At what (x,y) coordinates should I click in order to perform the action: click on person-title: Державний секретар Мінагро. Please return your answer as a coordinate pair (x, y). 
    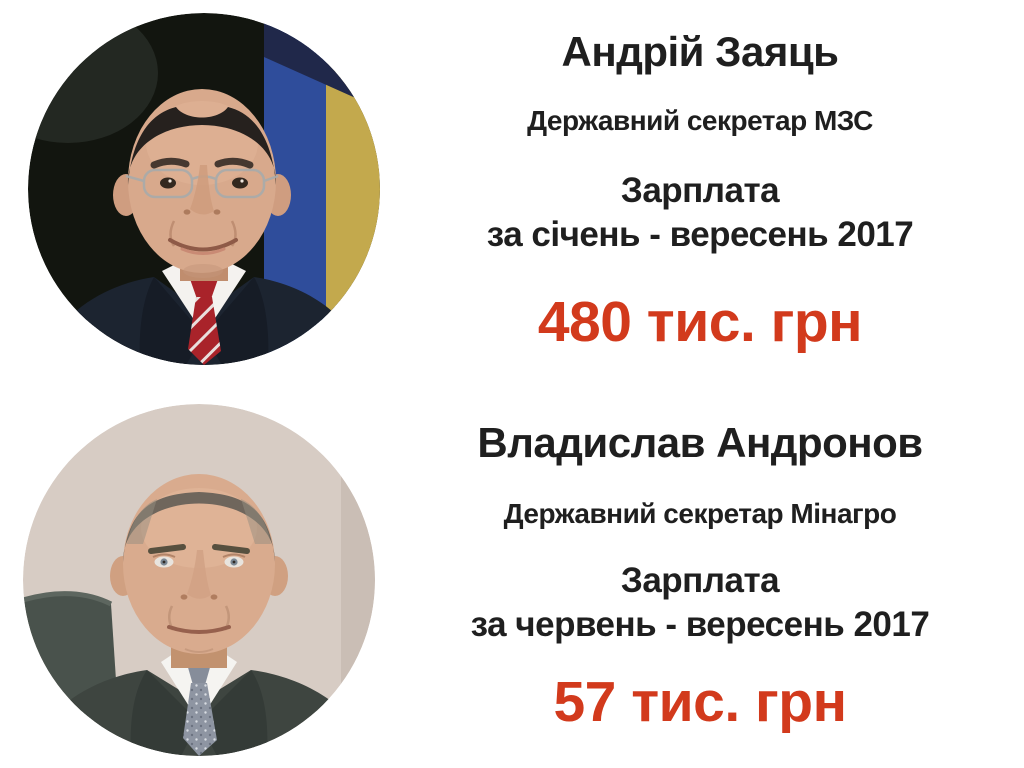
    Looking at the image, I should click on (700, 513).